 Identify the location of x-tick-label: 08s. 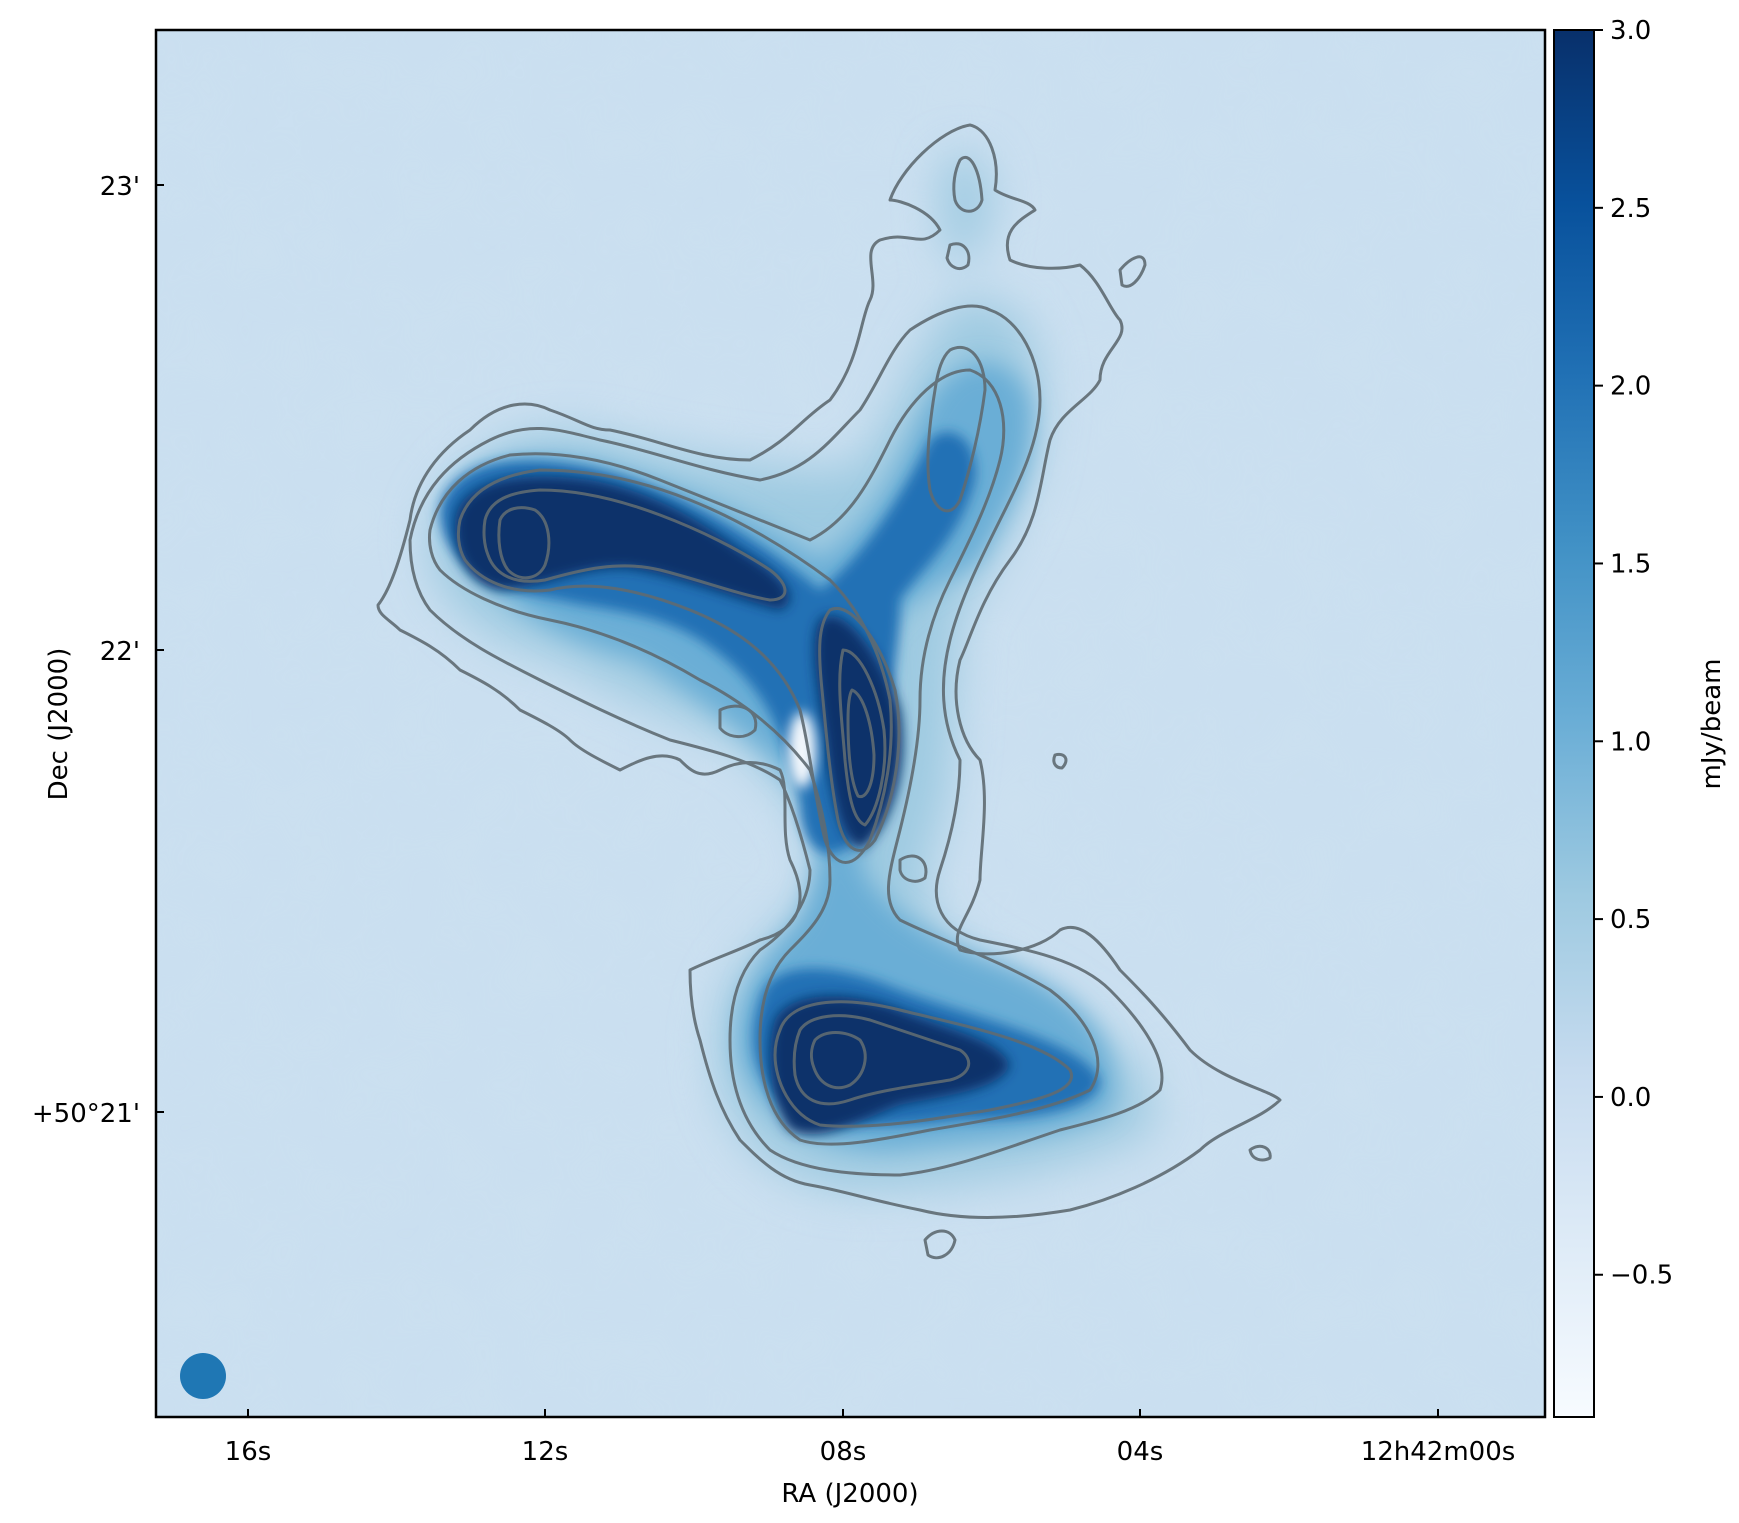
(843, 1452).